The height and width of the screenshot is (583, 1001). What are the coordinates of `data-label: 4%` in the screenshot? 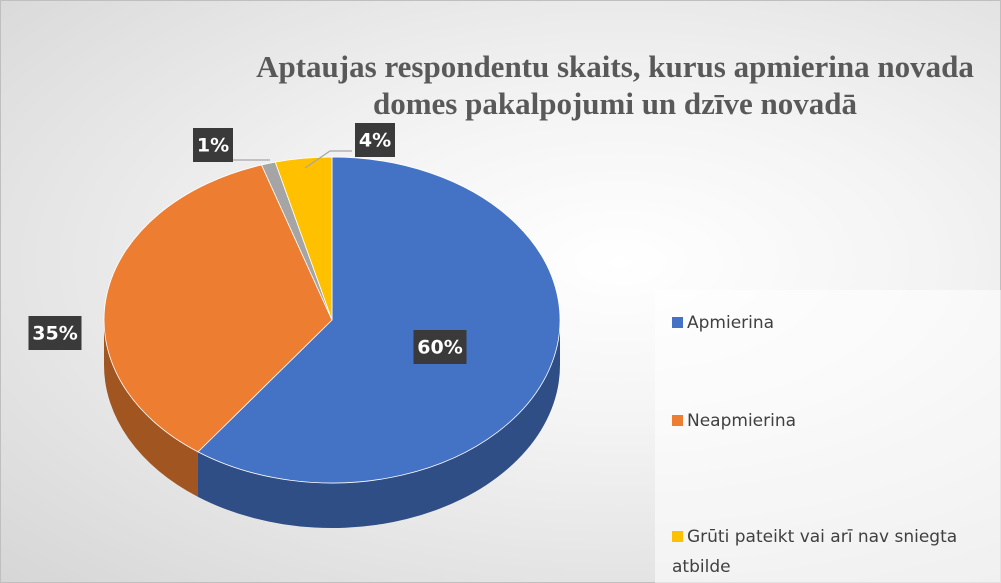 It's located at (375, 141).